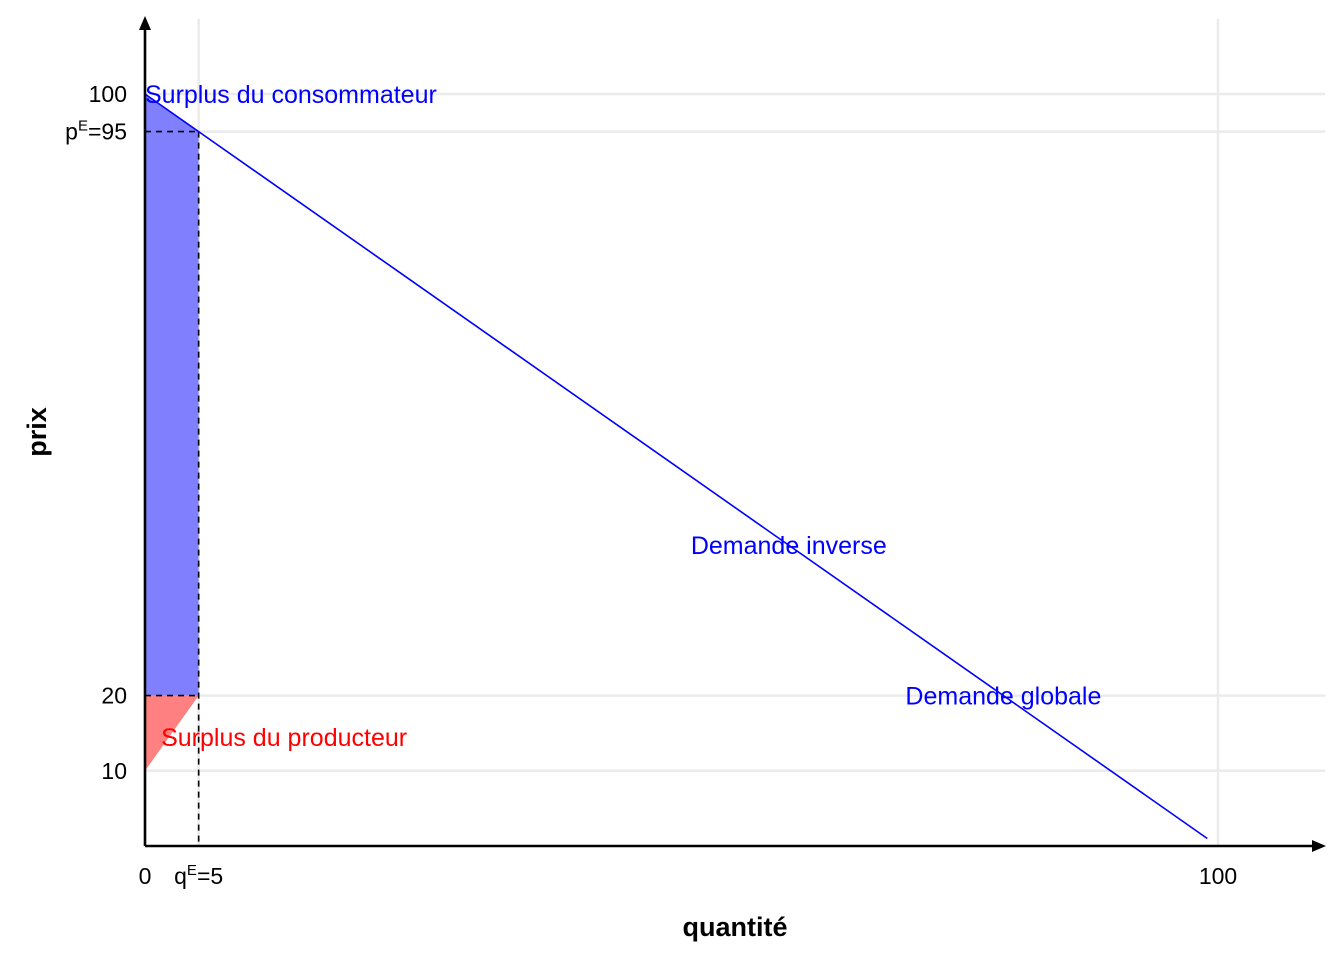  What do you see at coordinates (789, 546) in the screenshot?
I see `annotation-label: Demande inverse` at bounding box center [789, 546].